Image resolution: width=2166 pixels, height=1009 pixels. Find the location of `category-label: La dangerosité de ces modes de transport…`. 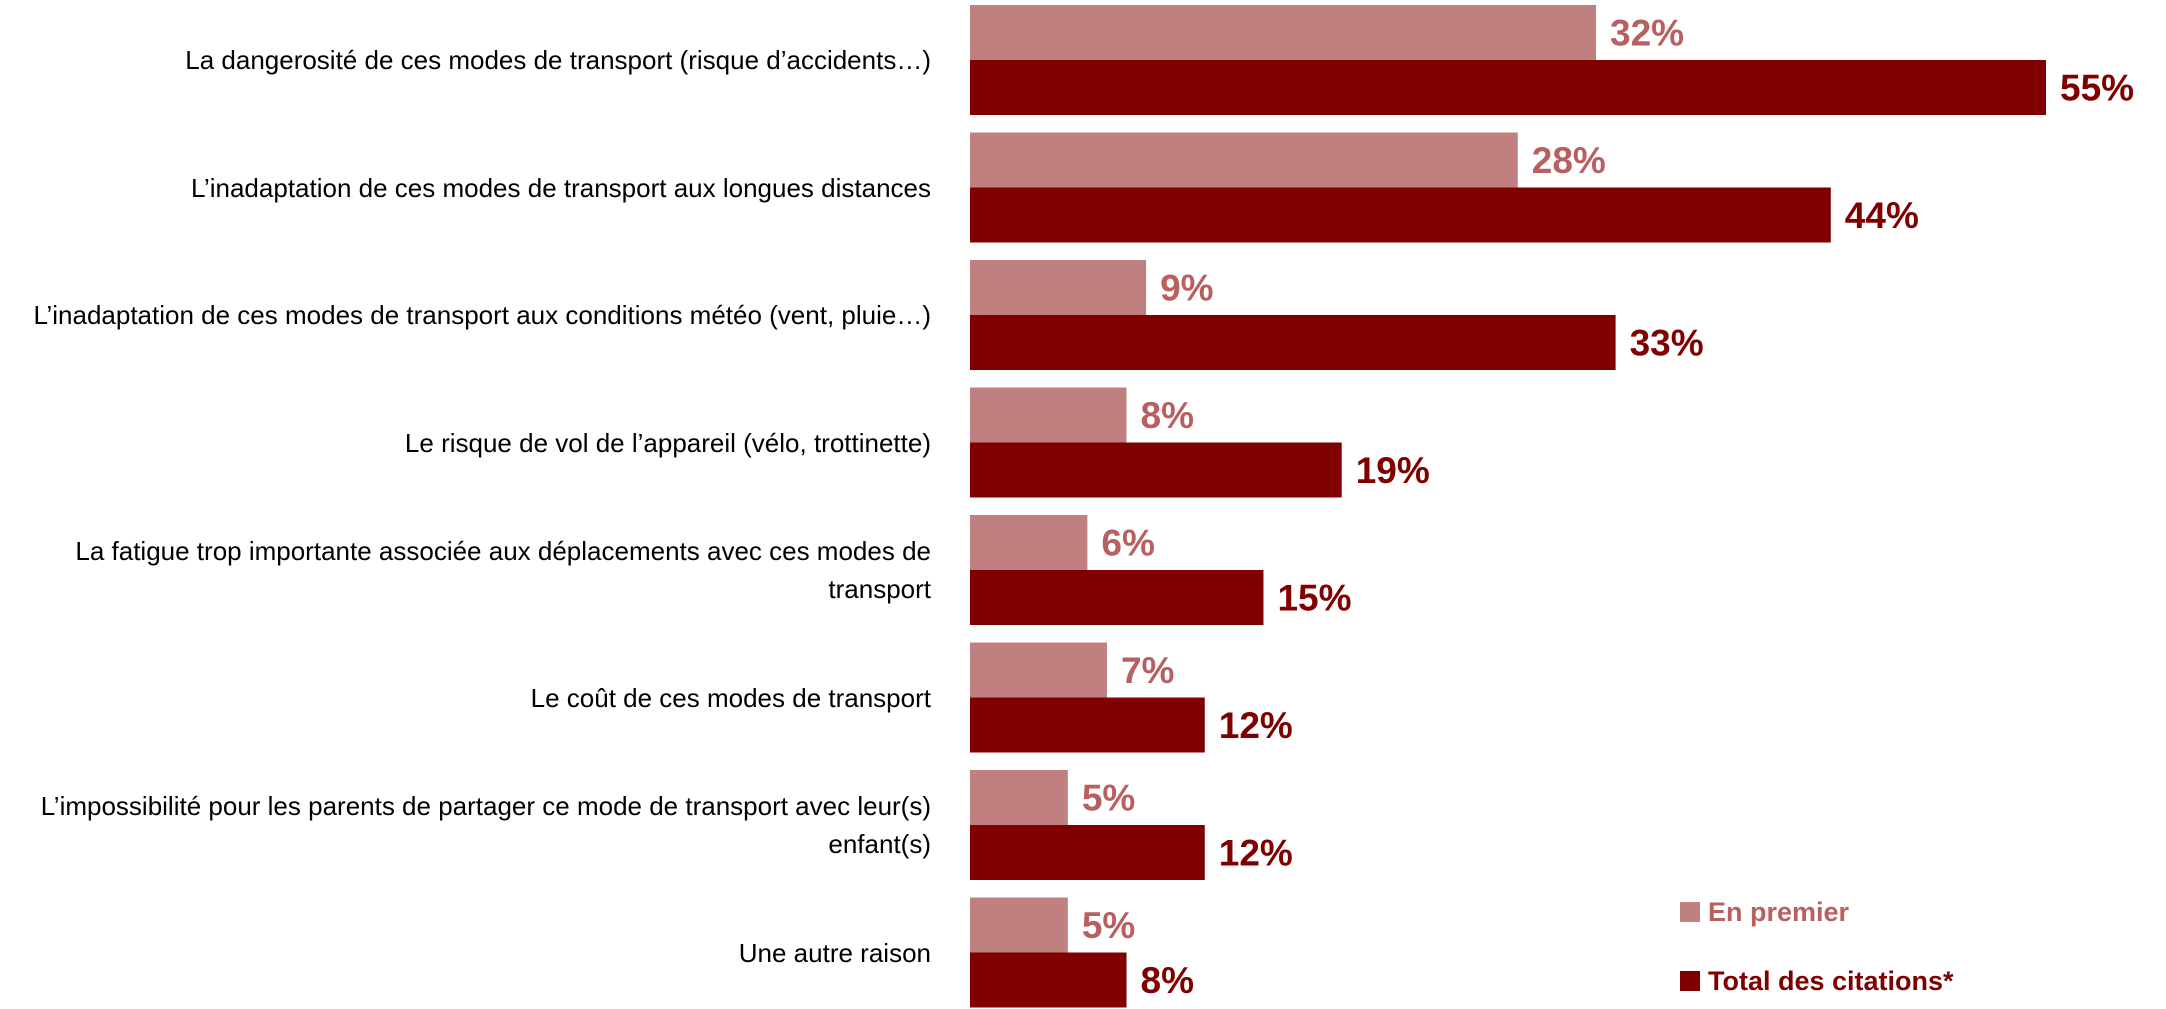

category-label: La dangerosité de ces modes de transport… is located at coordinates (558, 60).